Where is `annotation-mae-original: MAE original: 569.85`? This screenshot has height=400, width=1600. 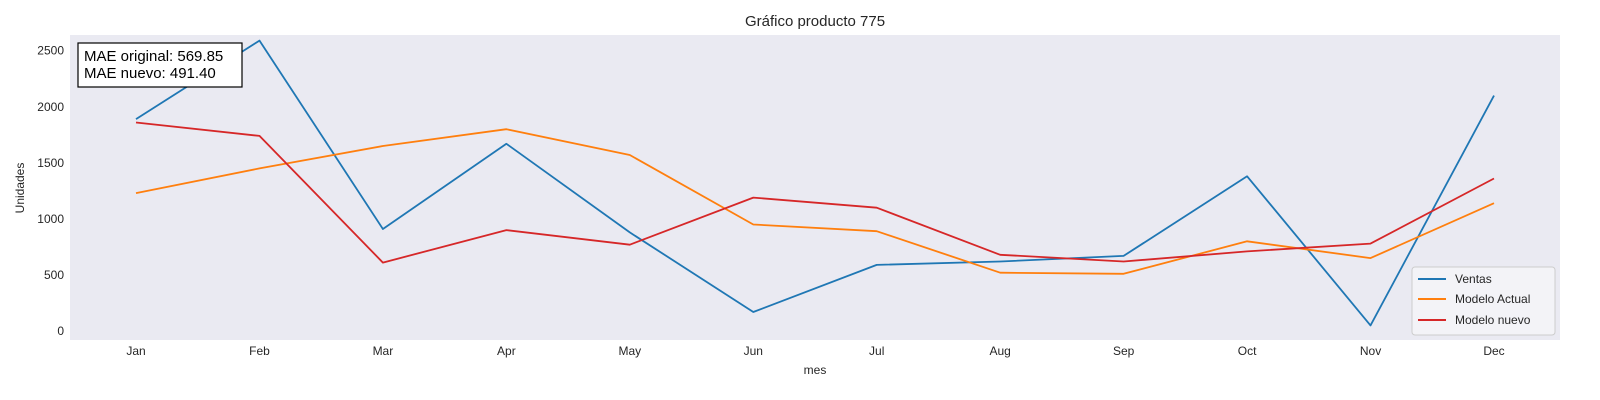
annotation-mae-original: MAE original: 569.85 is located at coordinates (153, 56).